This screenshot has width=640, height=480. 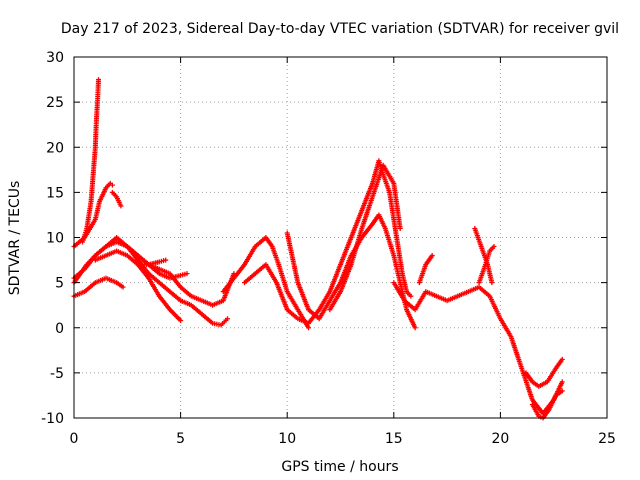 What do you see at coordinates (486, 265) in the screenshot?
I see `series-s17` at bounding box center [486, 265].